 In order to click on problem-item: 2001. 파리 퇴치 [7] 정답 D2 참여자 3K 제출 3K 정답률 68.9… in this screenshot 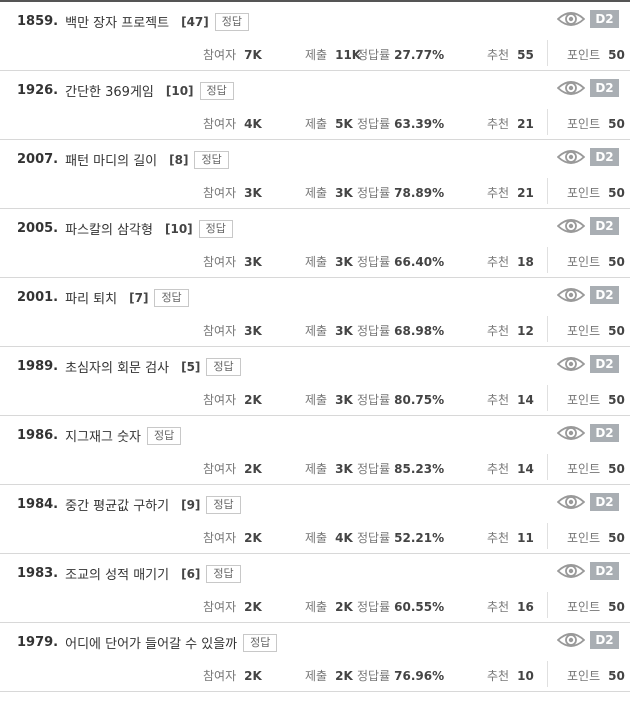, I will do `click(315, 312)`.